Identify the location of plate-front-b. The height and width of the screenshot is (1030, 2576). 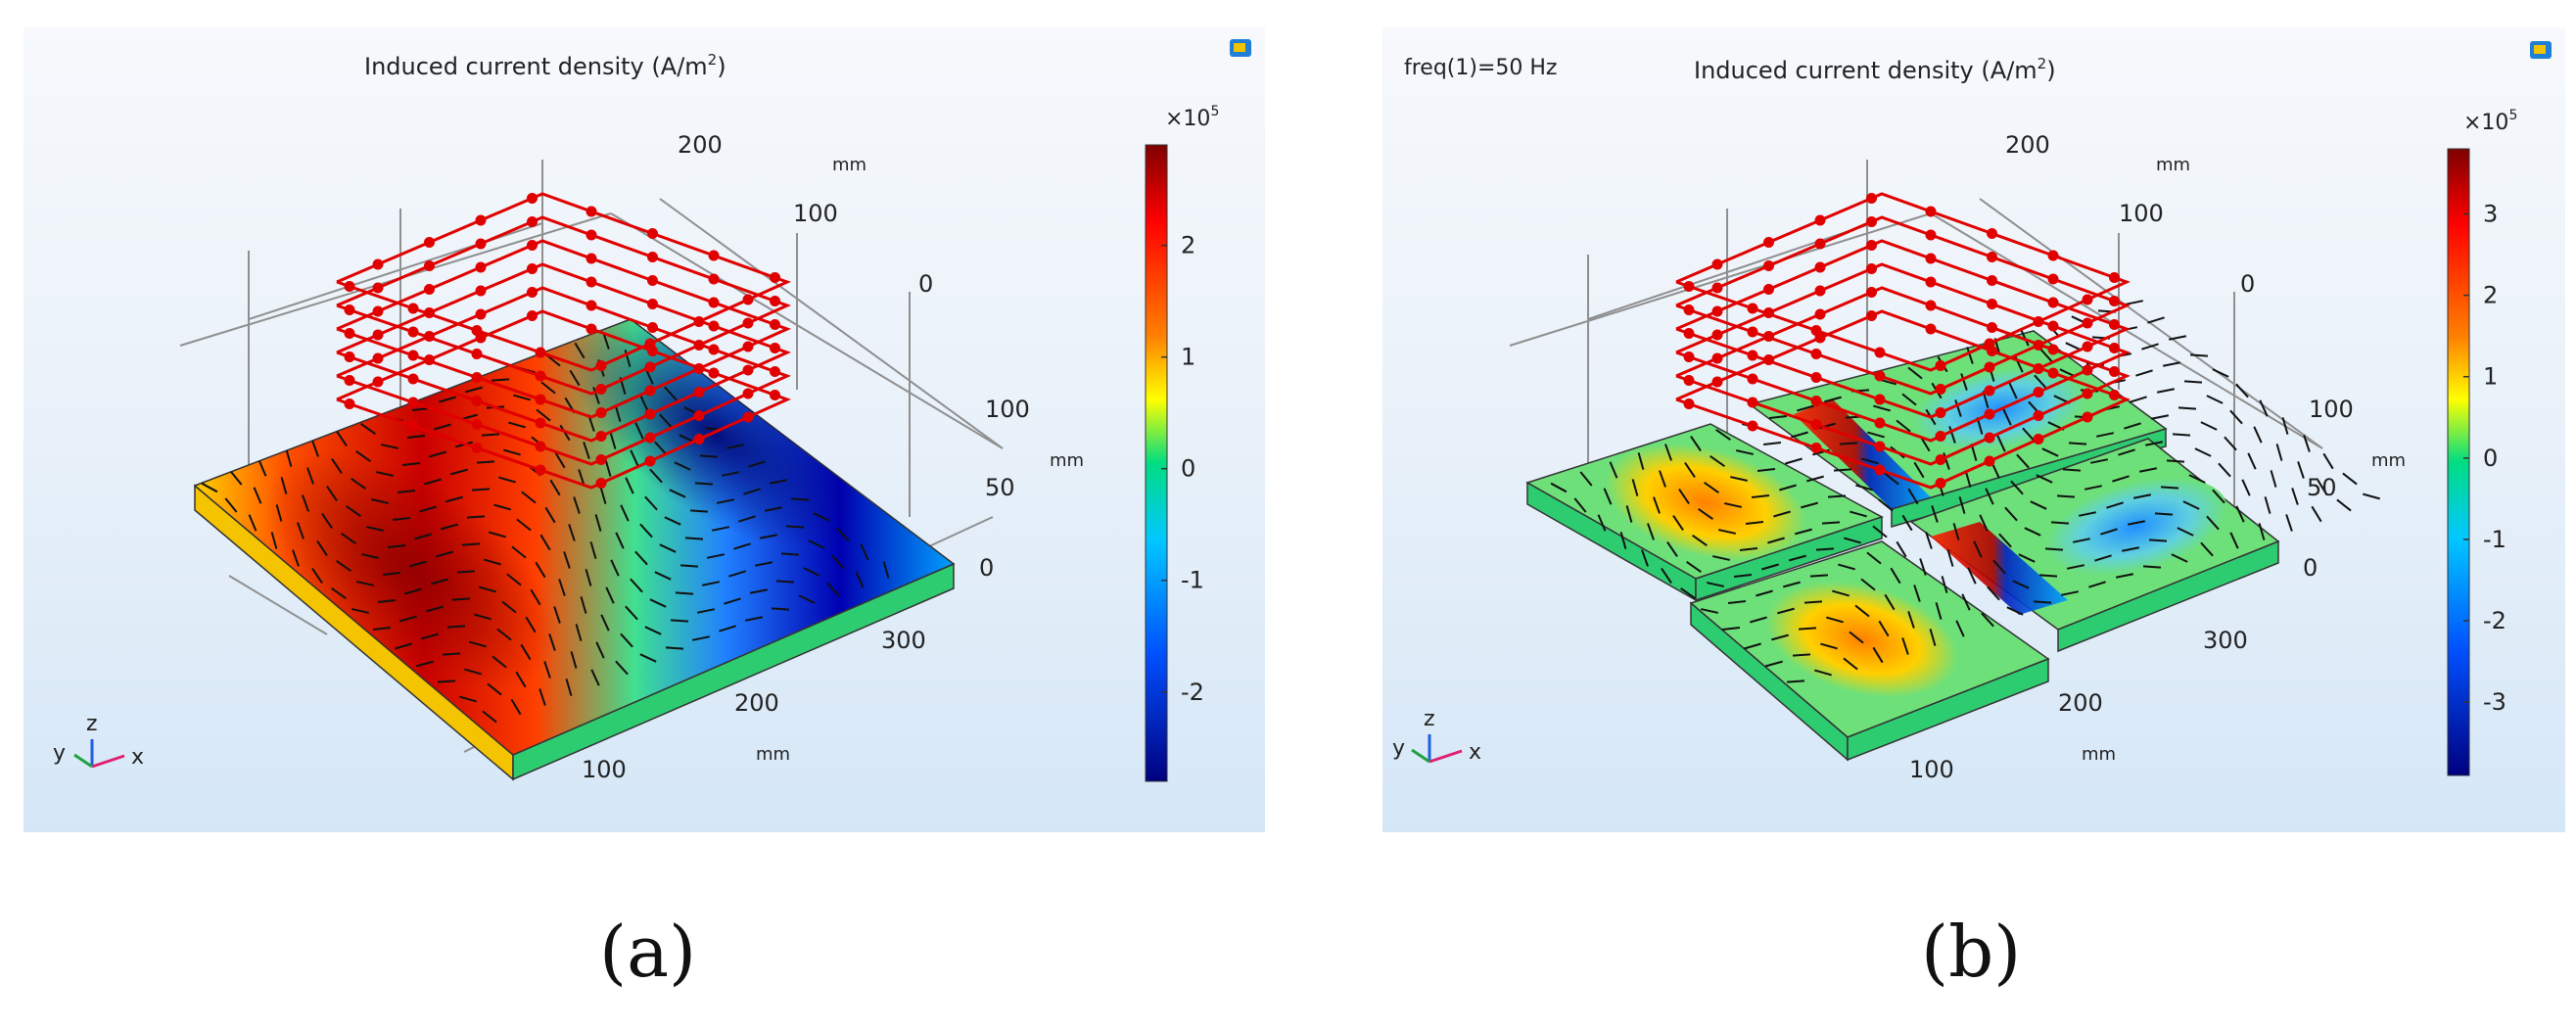
(1870, 651).